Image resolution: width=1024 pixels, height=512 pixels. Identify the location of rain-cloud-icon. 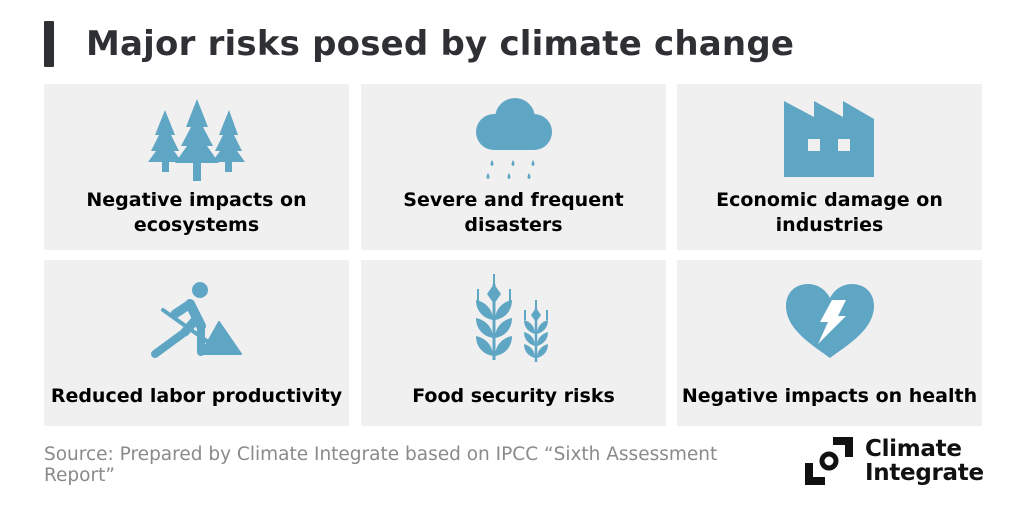
(513, 141).